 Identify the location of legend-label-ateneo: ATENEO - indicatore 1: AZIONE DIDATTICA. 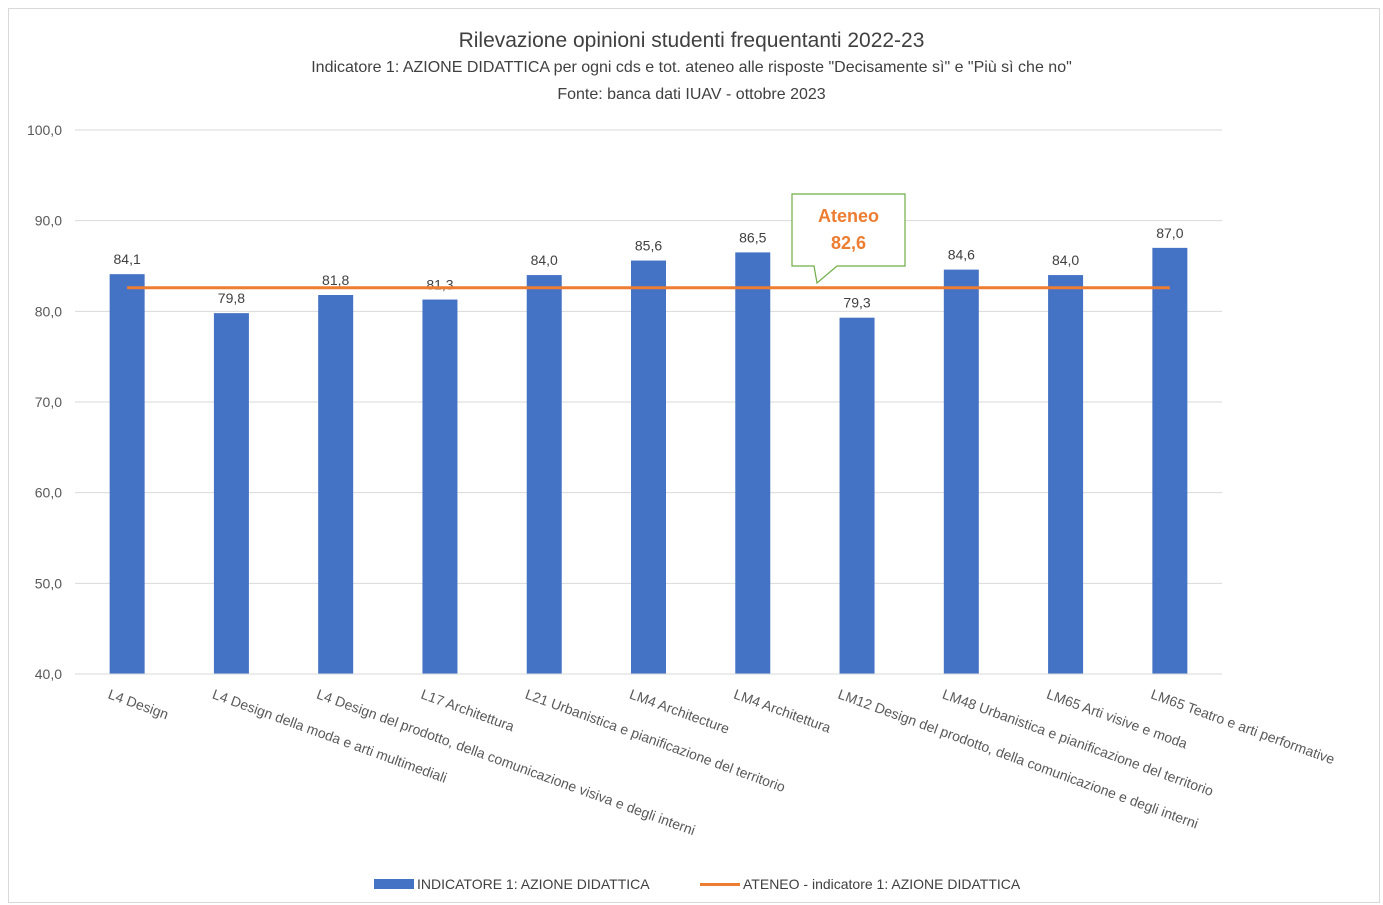
(882, 884).